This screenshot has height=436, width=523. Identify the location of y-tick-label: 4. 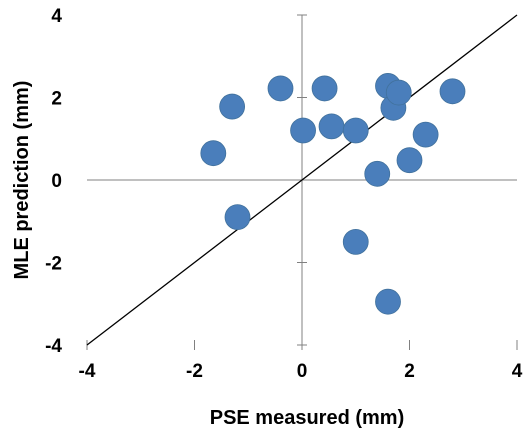
(56, 16).